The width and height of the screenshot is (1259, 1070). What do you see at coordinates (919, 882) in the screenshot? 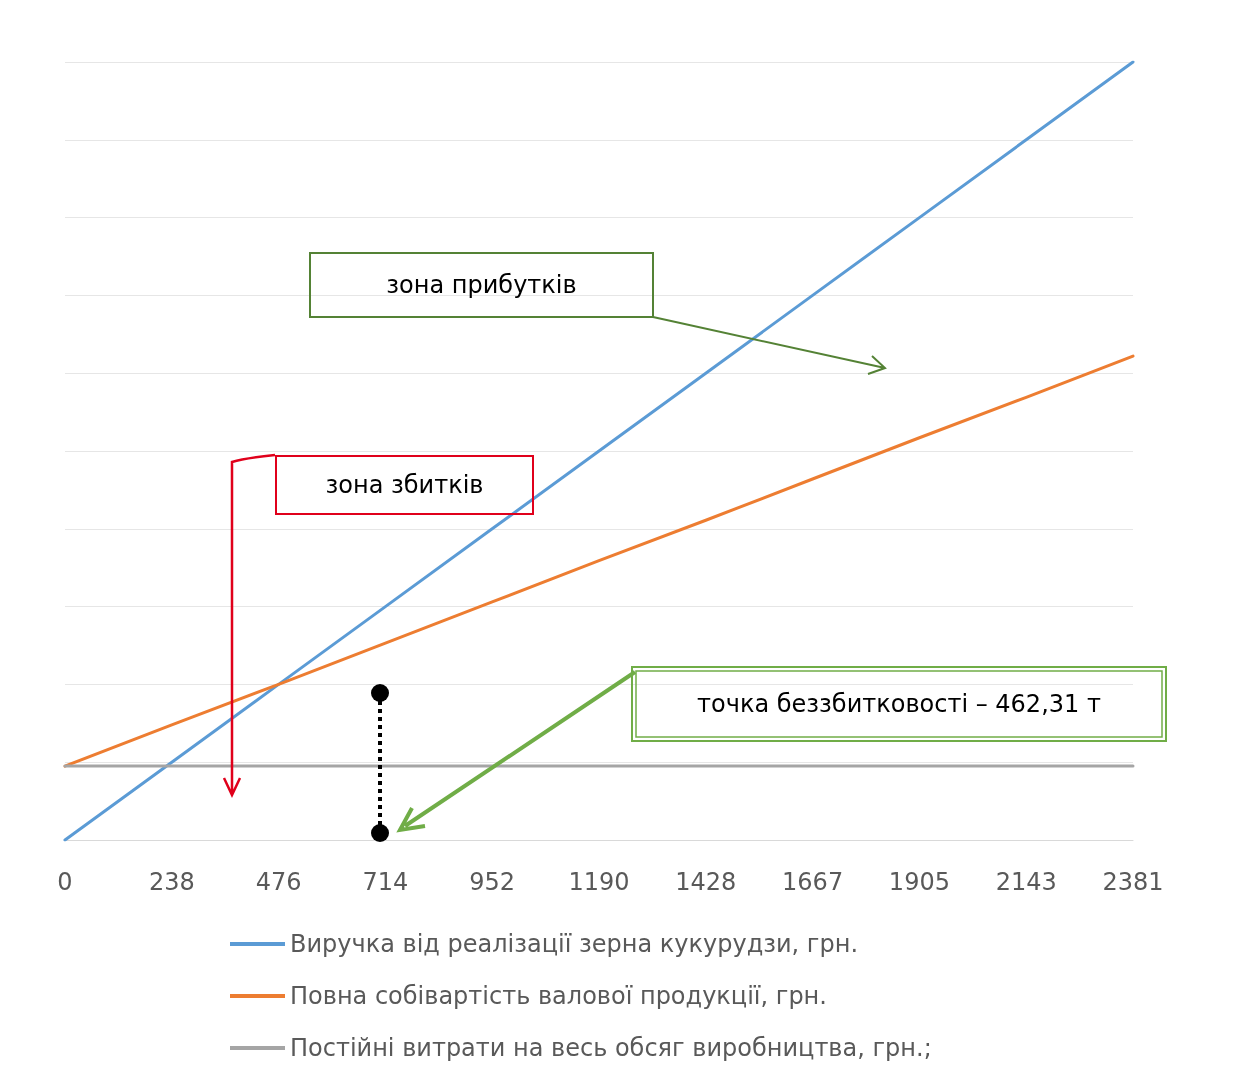
I see `x-tick-label: 1905` at bounding box center [919, 882].